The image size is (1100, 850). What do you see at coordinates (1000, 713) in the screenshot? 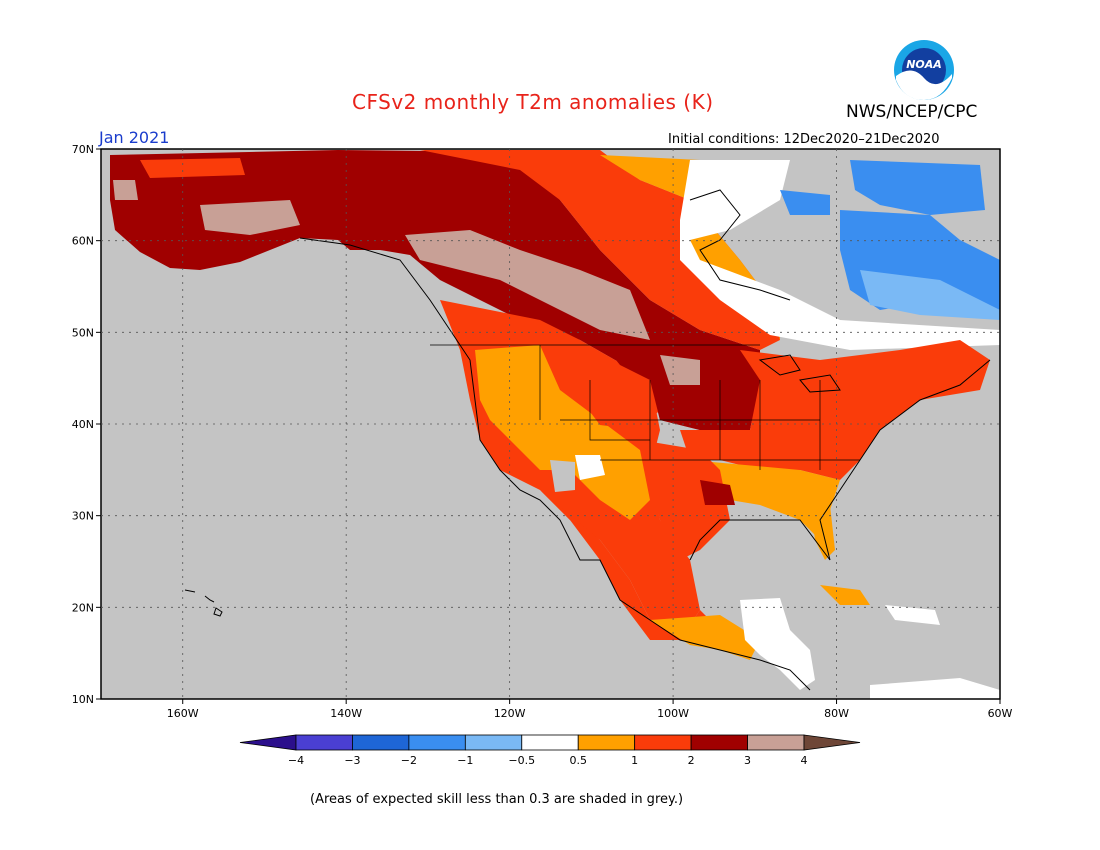
I see `lon-tick-label: 60W` at bounding box center [1000, 713].